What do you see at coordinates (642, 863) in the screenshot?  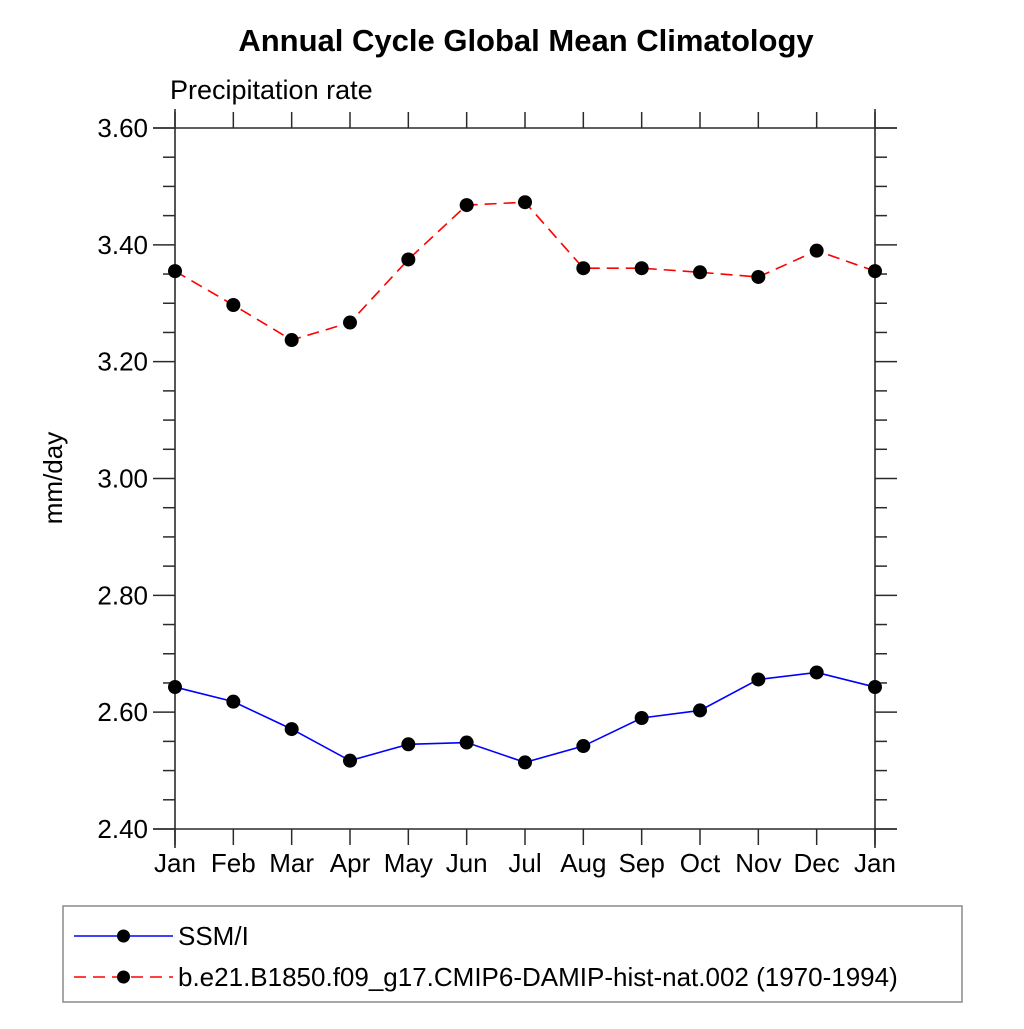 I see `x-axis-tick-label: Sep` at bounding box center [642, 863].